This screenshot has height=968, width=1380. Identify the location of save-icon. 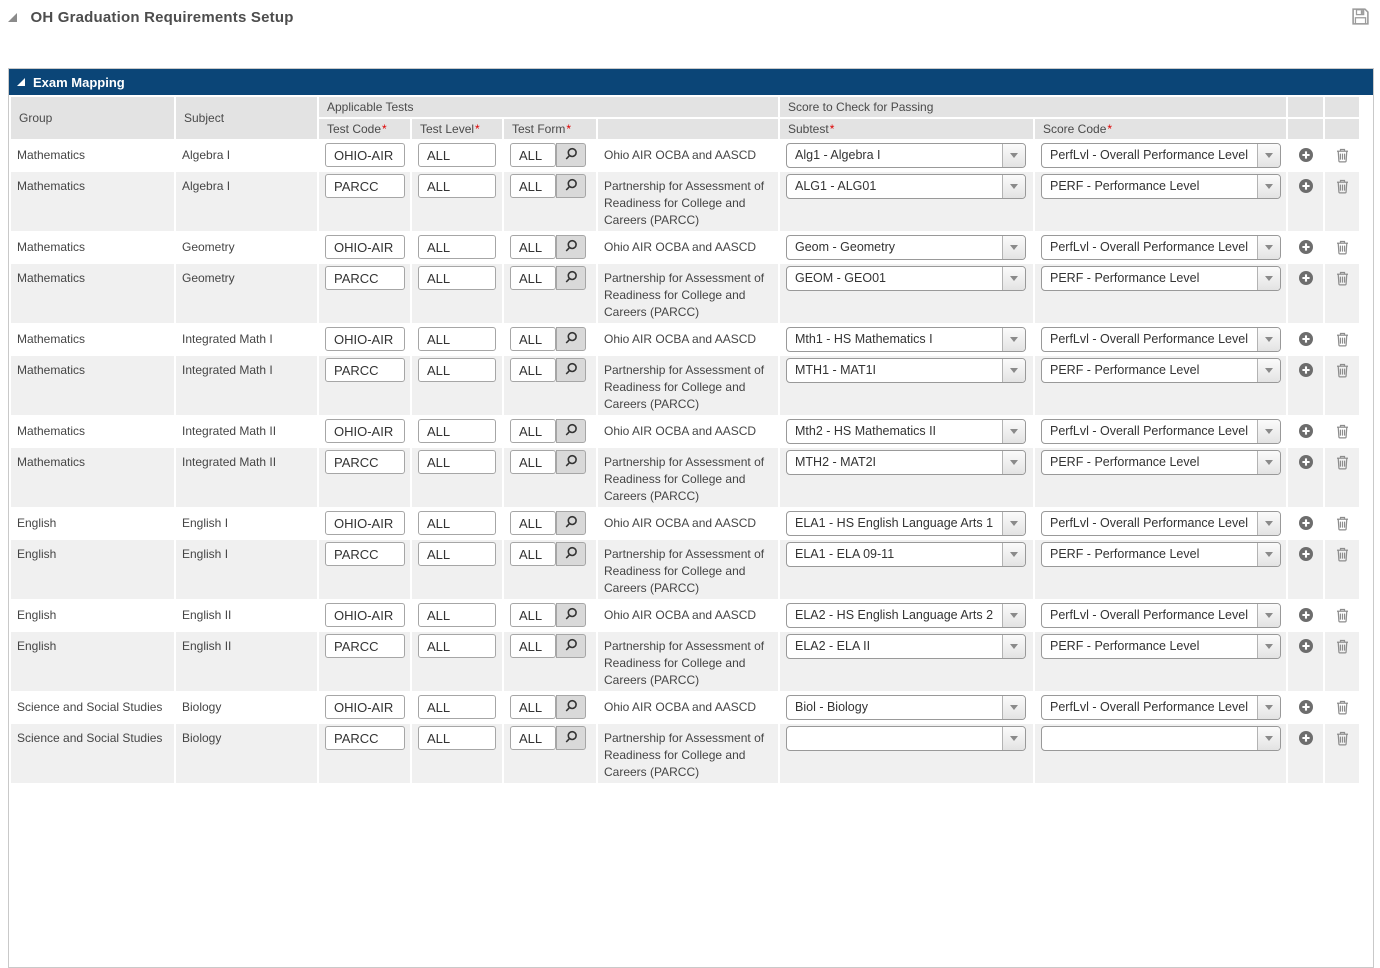
(1360, 16).